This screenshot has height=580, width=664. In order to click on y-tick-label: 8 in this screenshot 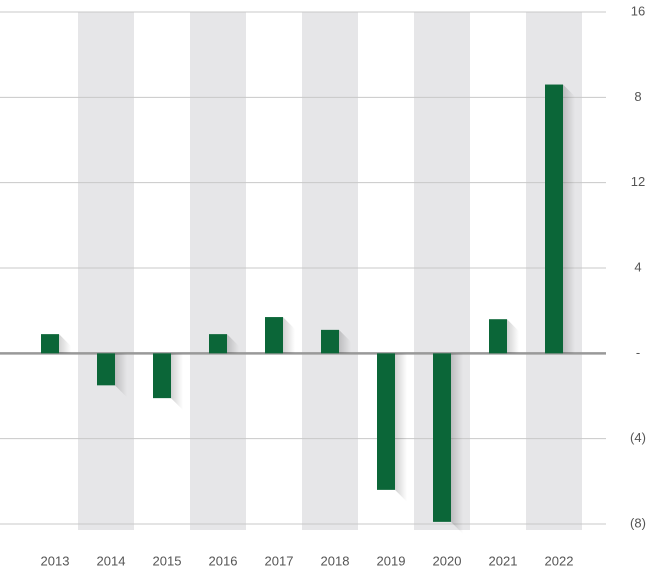, I will do `click(637, 96)`.